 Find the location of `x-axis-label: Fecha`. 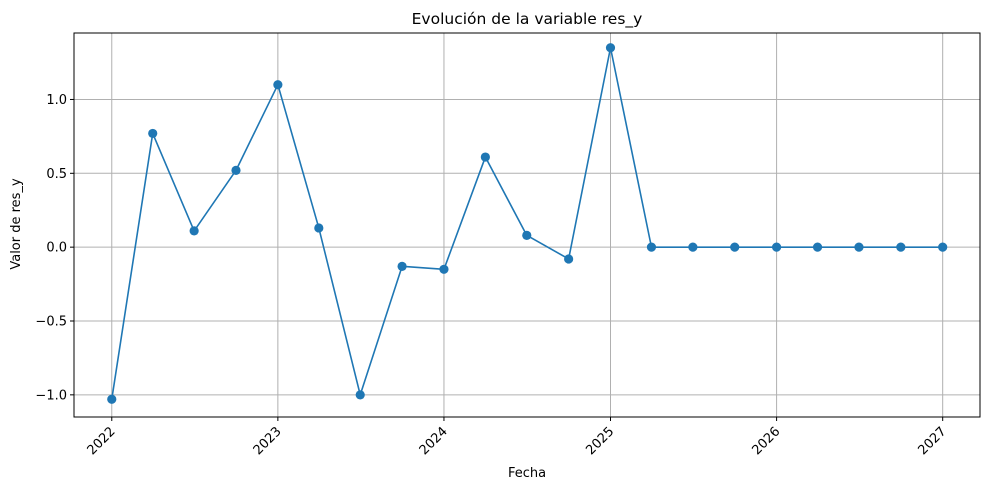

x-axis-label: Fecha is located at coordinates (527, 473).